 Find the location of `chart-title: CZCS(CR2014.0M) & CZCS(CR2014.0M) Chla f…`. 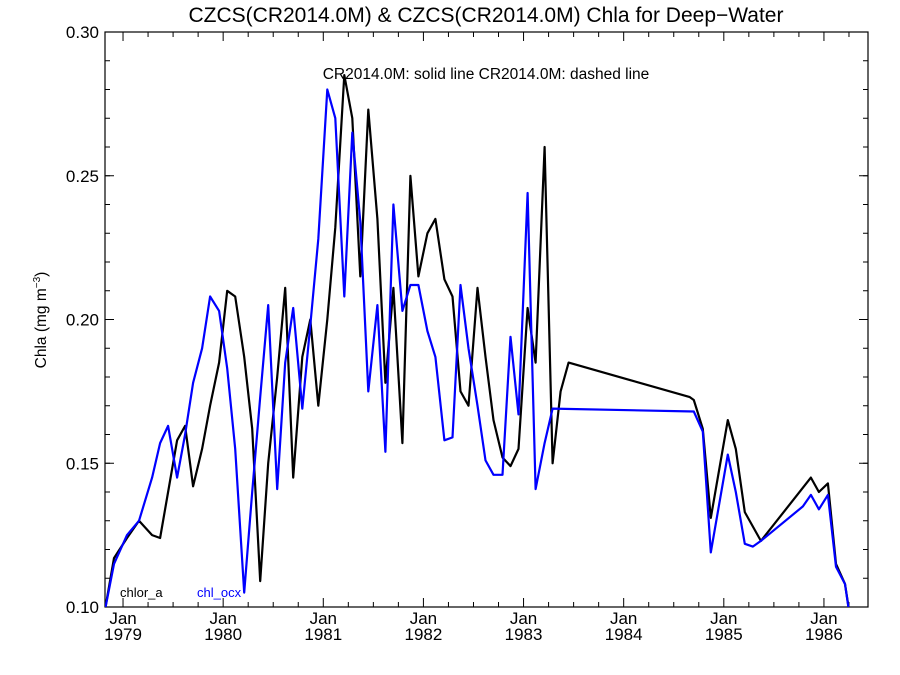

chart-title: CZCS(CR2014.0M) & CZCS(CR2014.0M) Chla f… is located at coordinates (486, 15).